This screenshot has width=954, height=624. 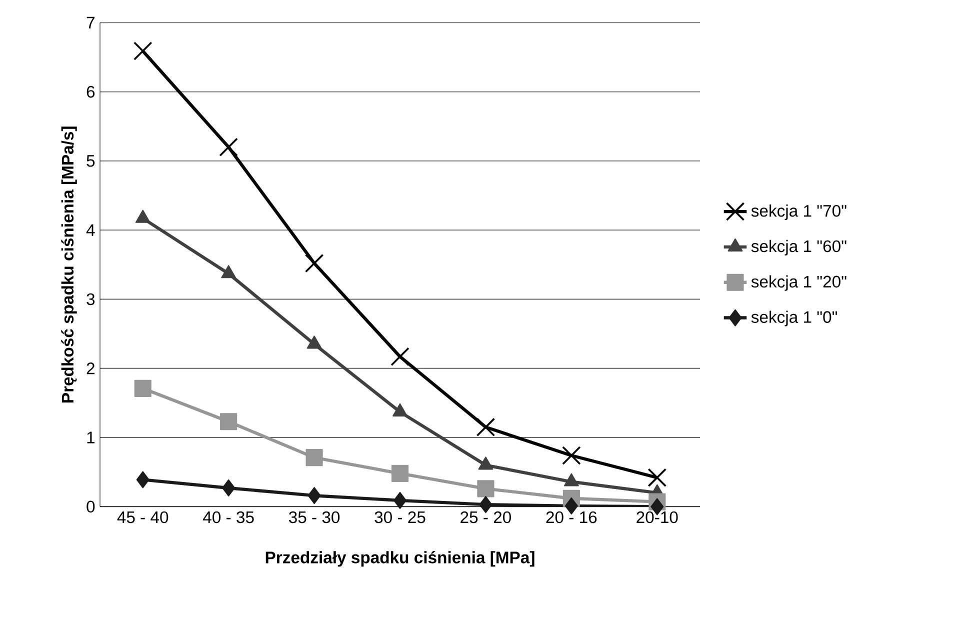 I want to click on legend-label: sekcja 1 "60", so click(x=798, y=248).